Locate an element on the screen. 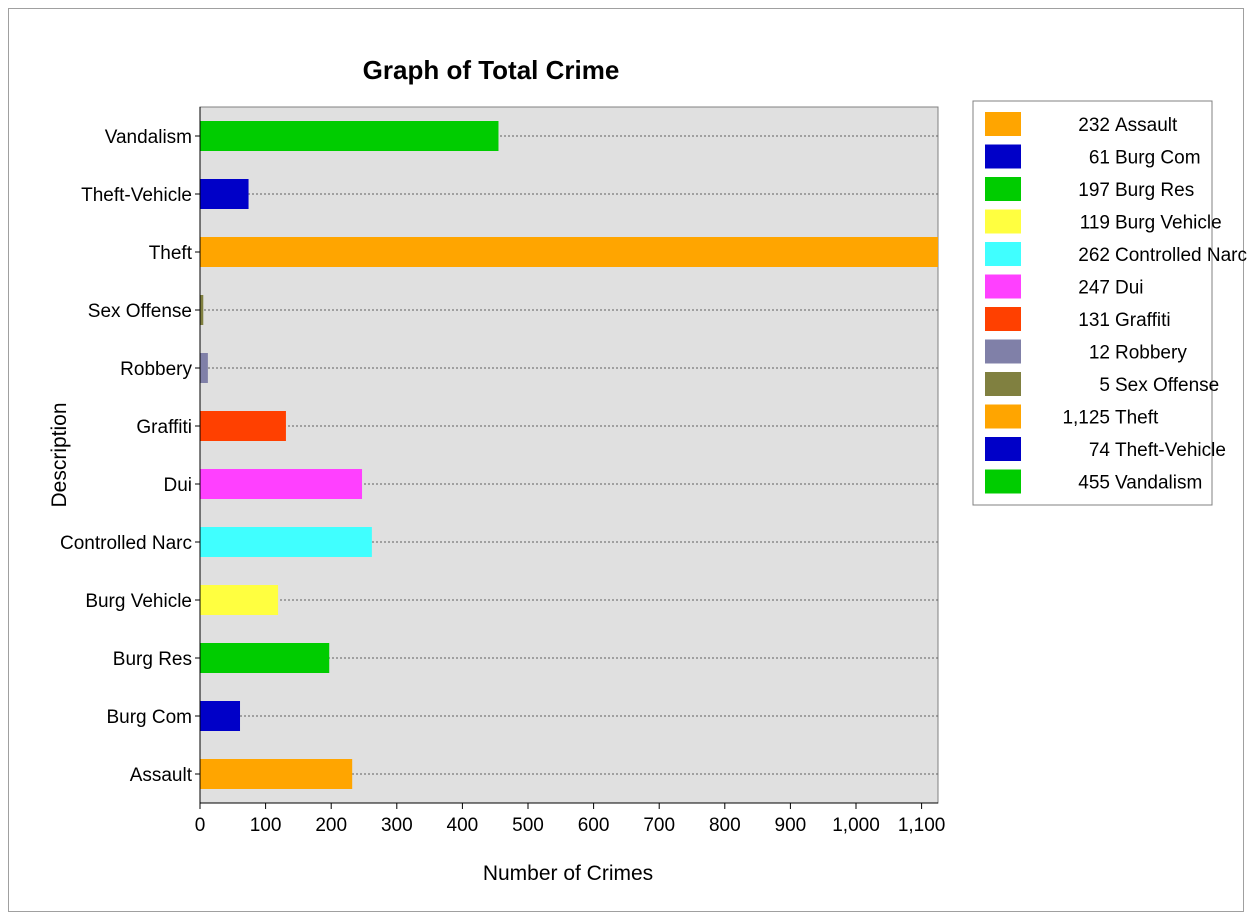  y-tick-label: Burg Vehicle is located at coordinates (138, 601).